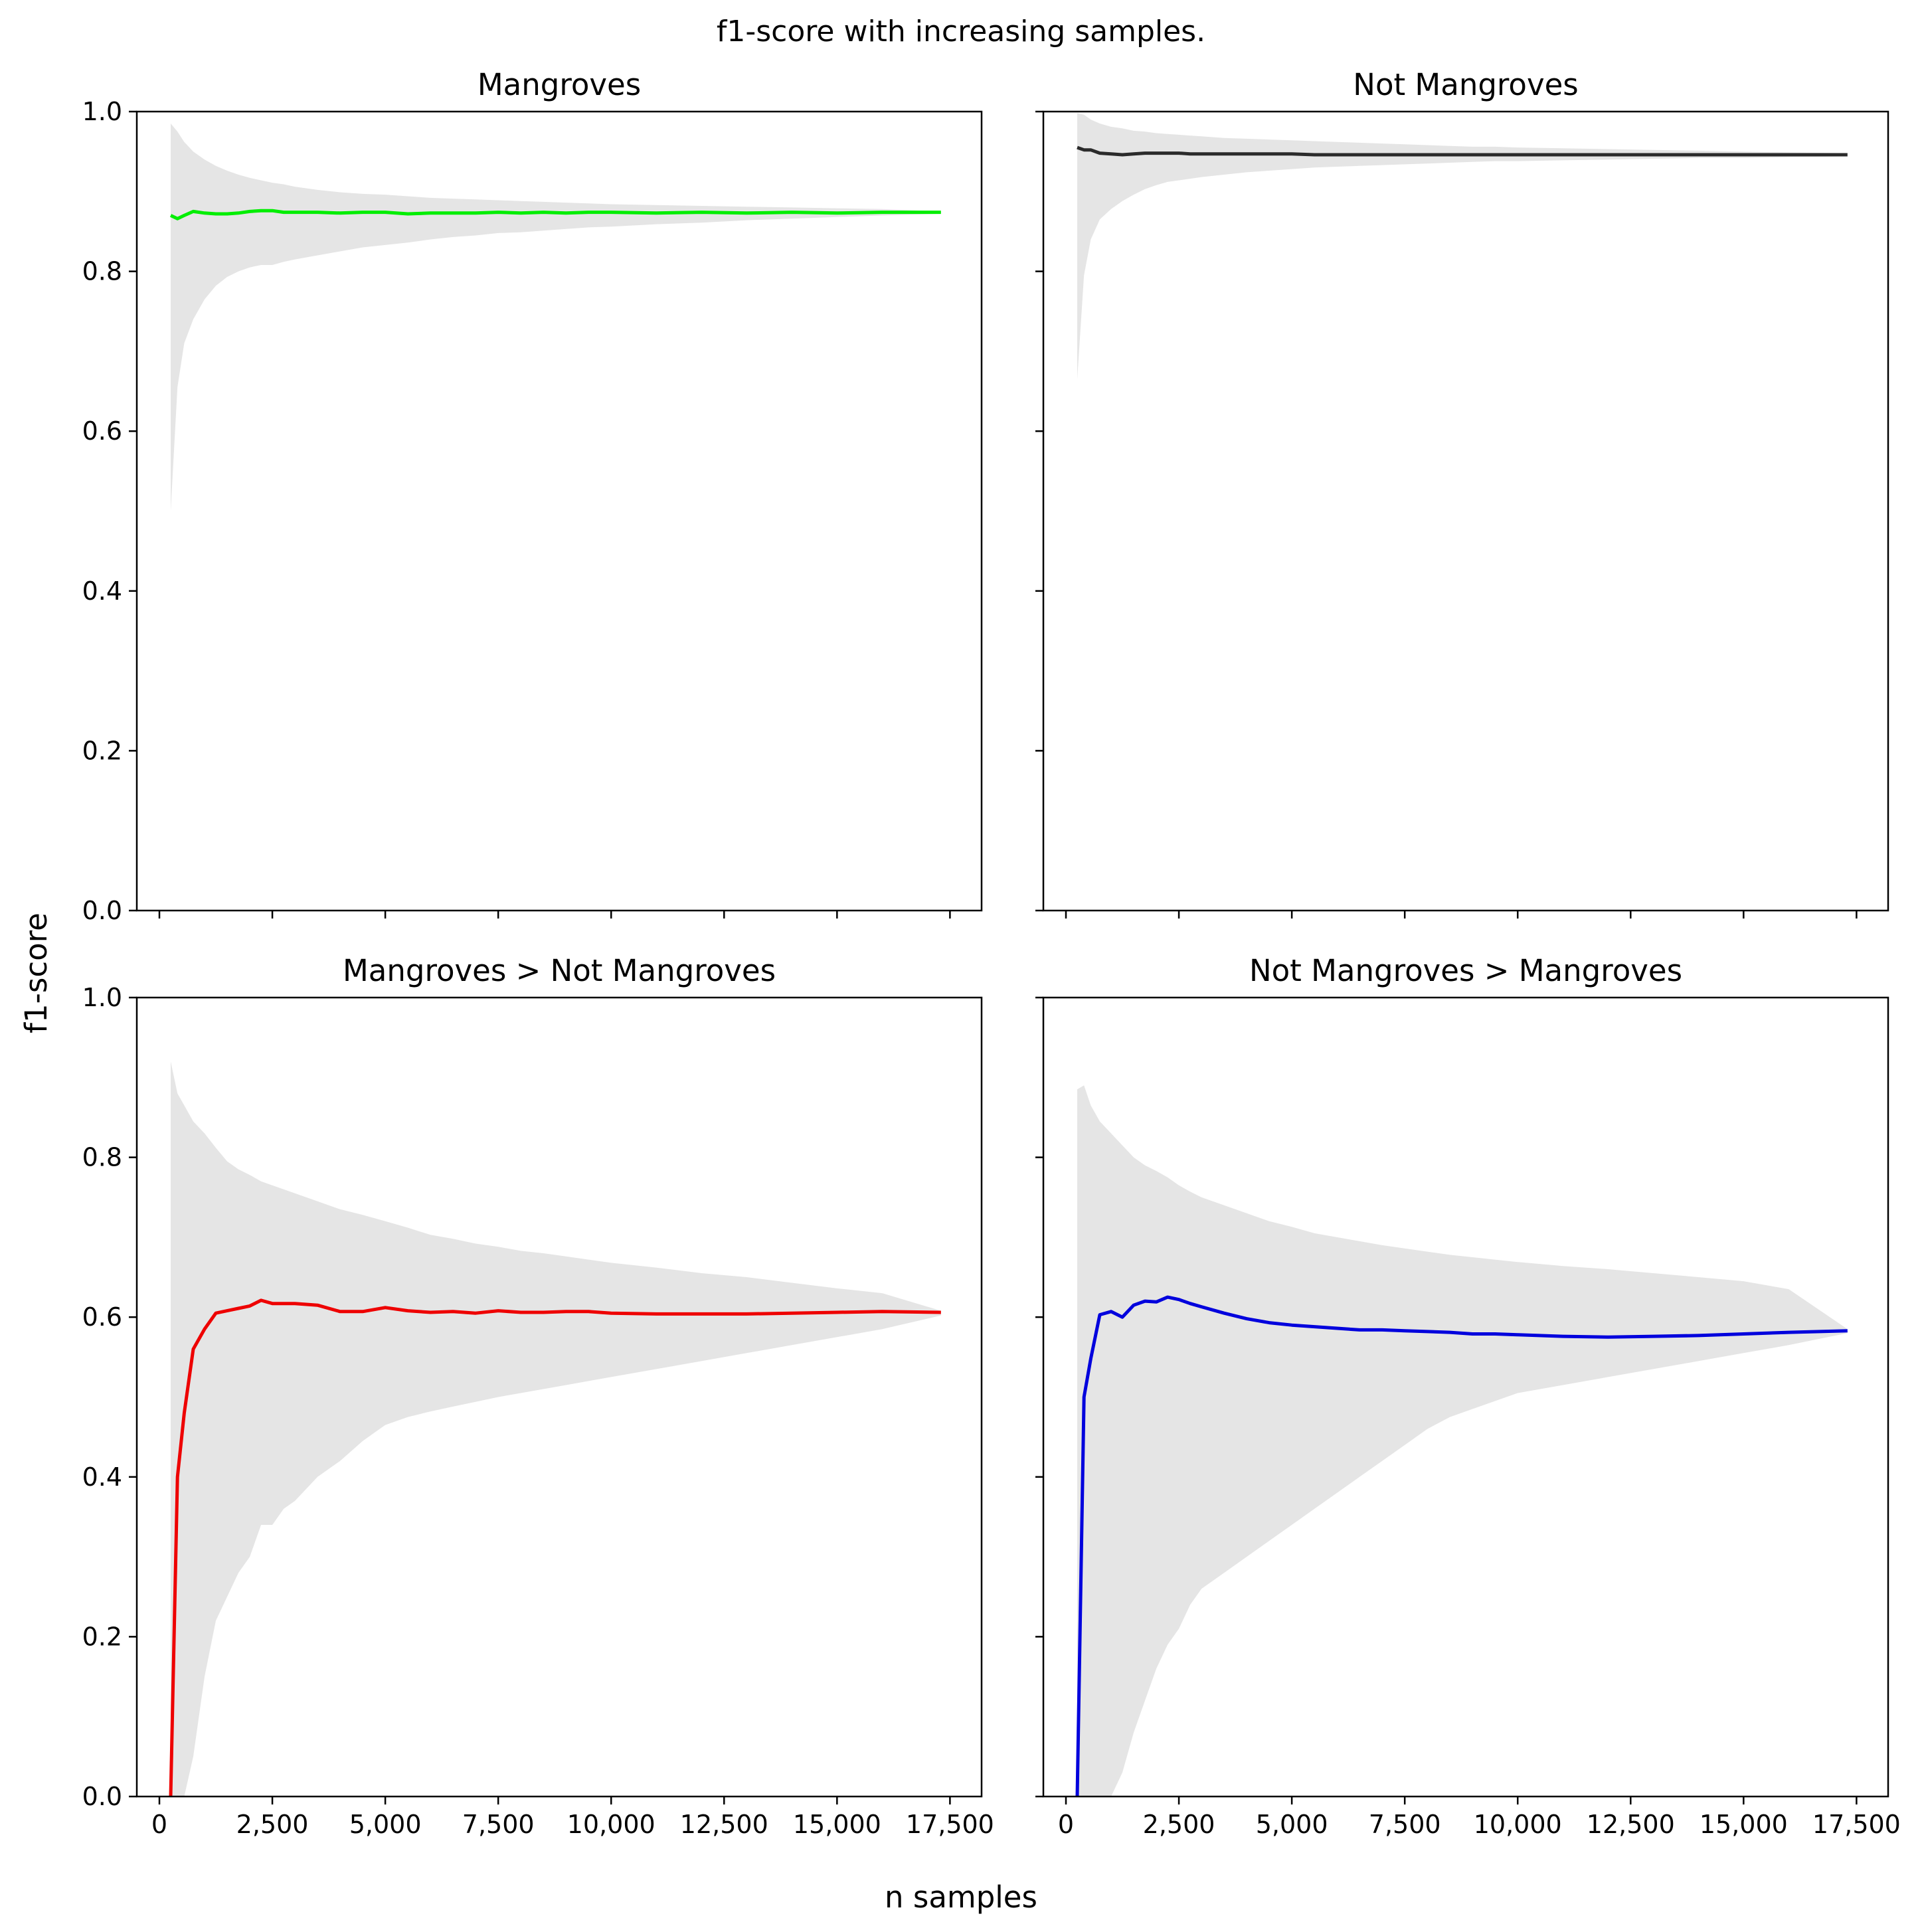 The width and height of the screenshot is (1922, 1932). What do you see at coordinates (36, 973) in the screenshot?
I see `y-axis-label: f1-score` at bounding box center [36, 973].